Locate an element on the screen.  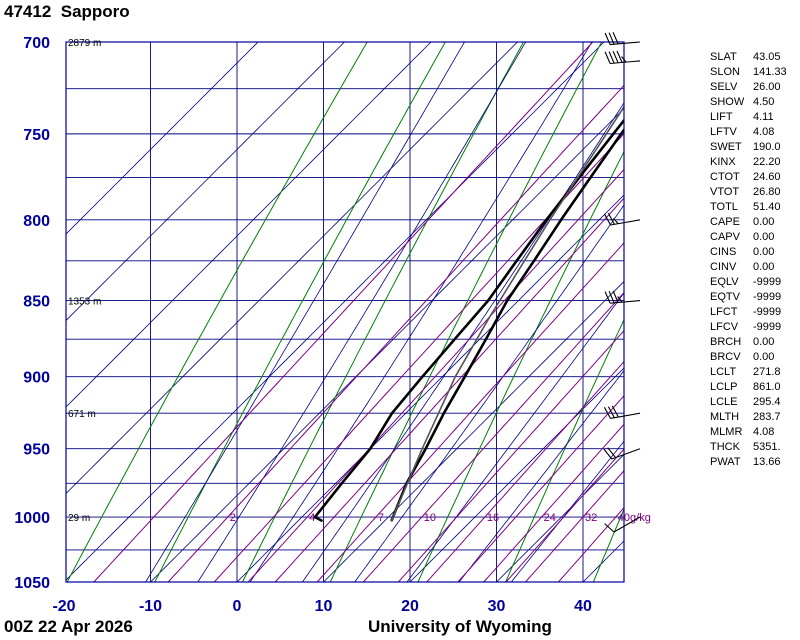
temperature-tick-label: 0 is located at coordinates (237, 606).